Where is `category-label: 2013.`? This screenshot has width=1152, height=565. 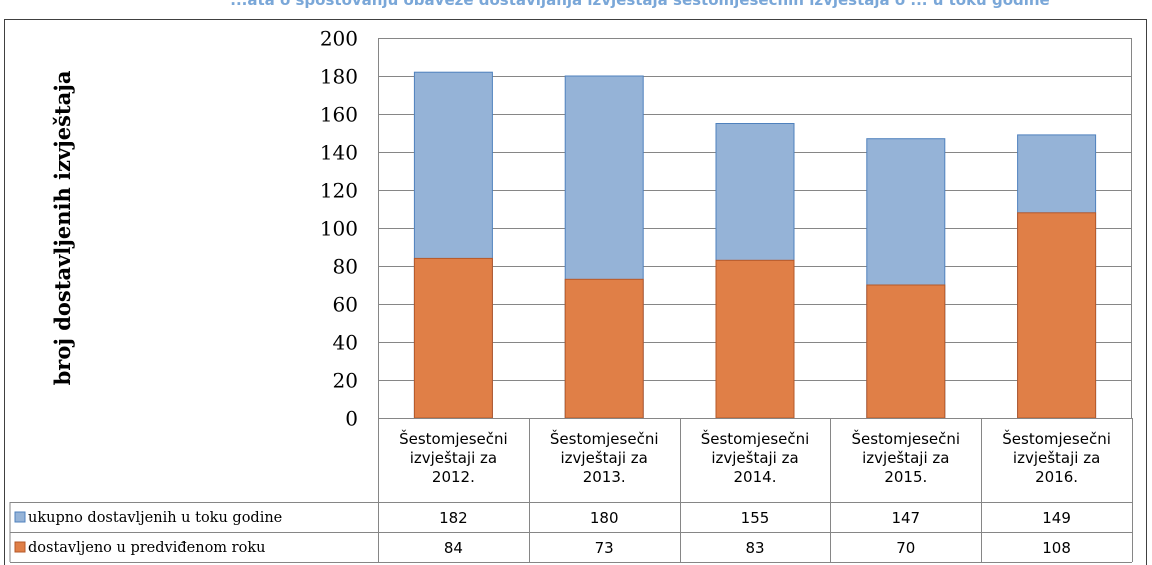 category-label: 2013. is located at coordinates (604, 477).